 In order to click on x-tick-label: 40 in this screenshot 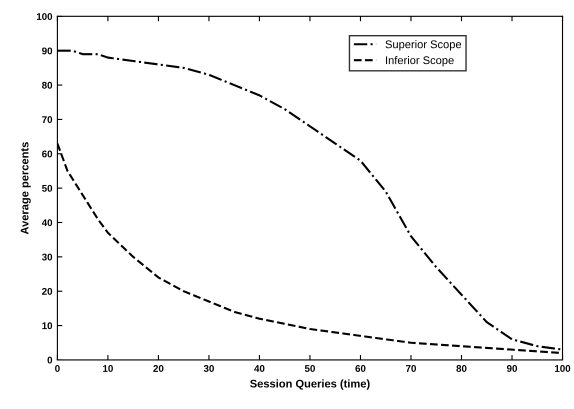, I will do `click(259, 368)`.